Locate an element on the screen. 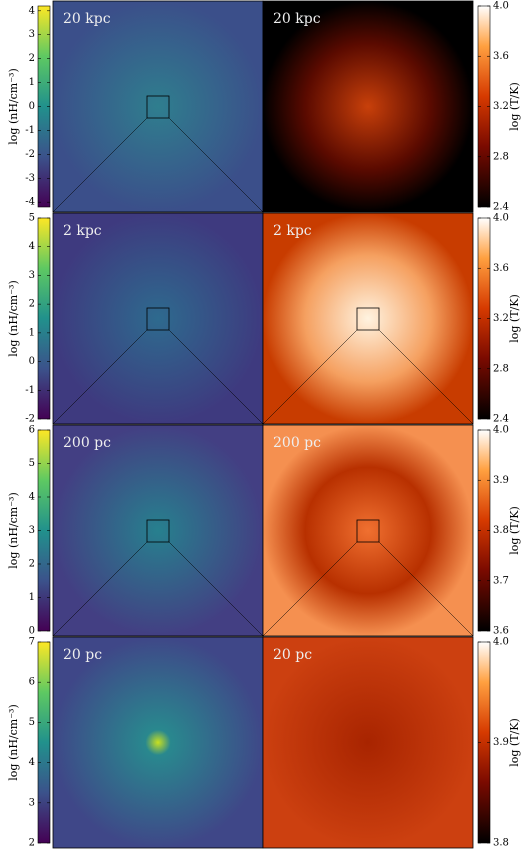 Image resolution: width=528 pixels, height=851 pixels. colorbar-tick-label: 7 is located at coordinates (32, 642).